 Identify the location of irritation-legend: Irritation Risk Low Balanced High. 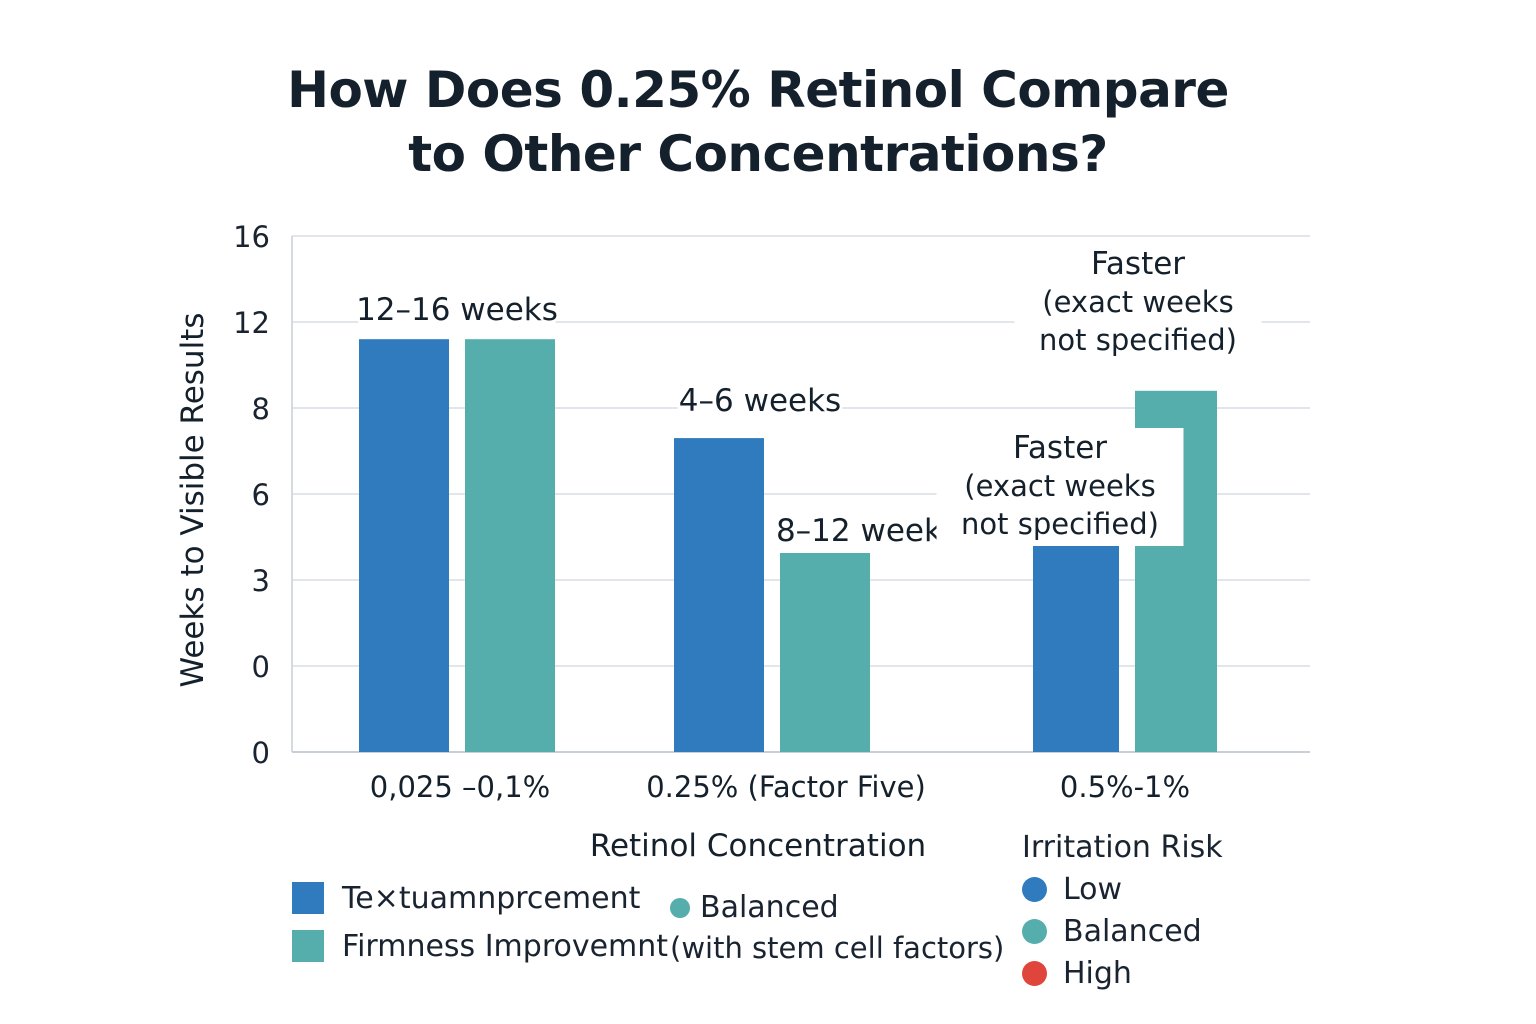
(1122, 911).